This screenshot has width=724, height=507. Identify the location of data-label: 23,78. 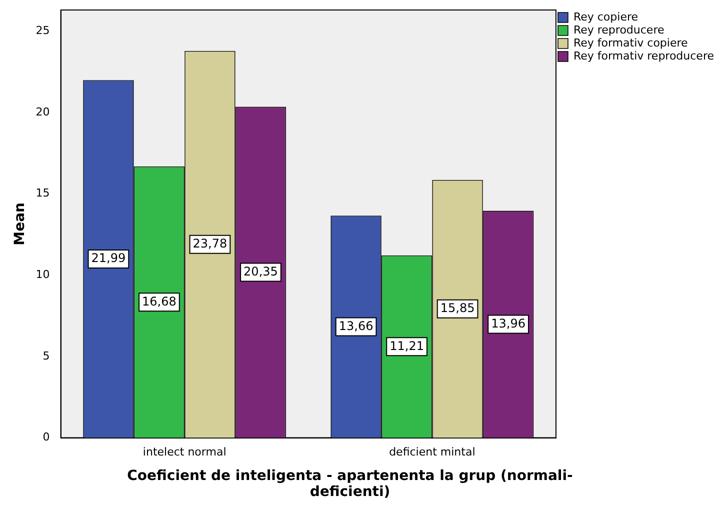
(210, 243).